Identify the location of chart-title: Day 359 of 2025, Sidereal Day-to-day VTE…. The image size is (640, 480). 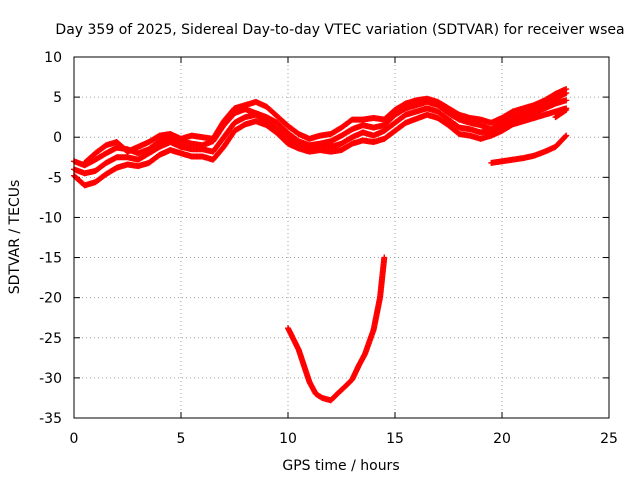
(339, 30).